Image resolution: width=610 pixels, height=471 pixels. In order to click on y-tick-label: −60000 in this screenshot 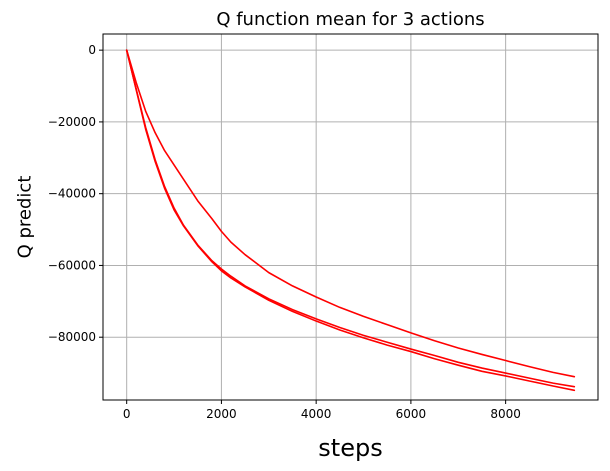, I will do `click(72, 265)`.